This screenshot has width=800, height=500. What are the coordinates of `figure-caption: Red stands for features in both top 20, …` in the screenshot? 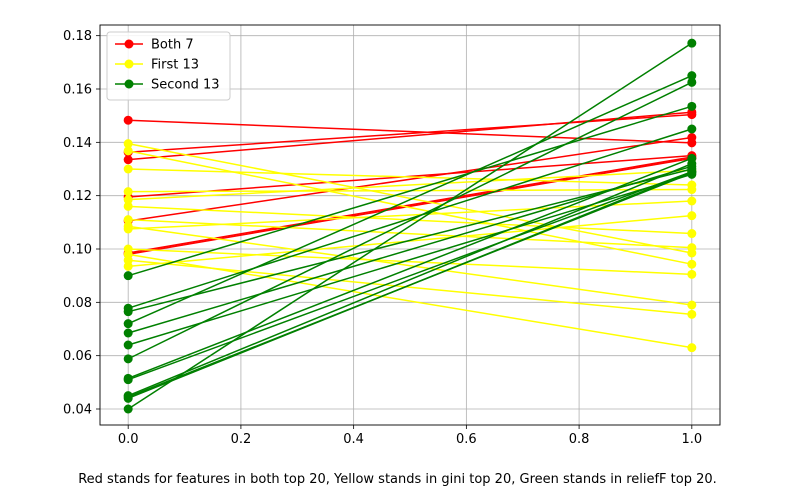 It's located at (397, 479).